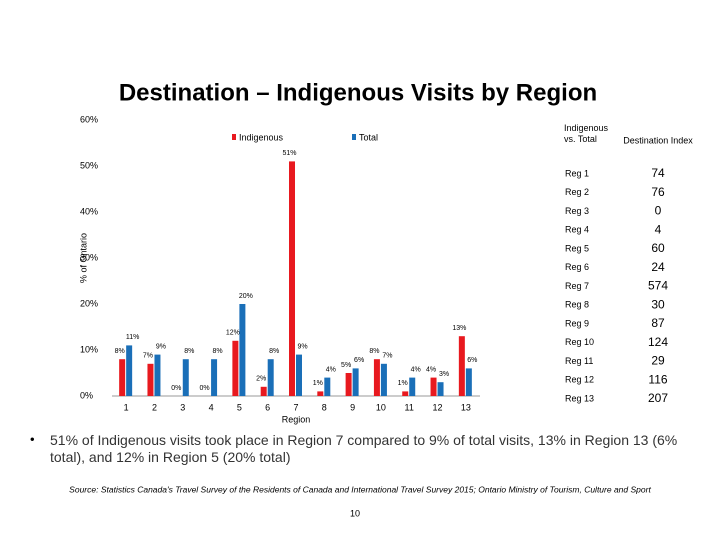 This screenshot has width=720, height=540. Describe the element at coordinates (658, 229) in the screenshot. I see `table-cell: 4` at that location.